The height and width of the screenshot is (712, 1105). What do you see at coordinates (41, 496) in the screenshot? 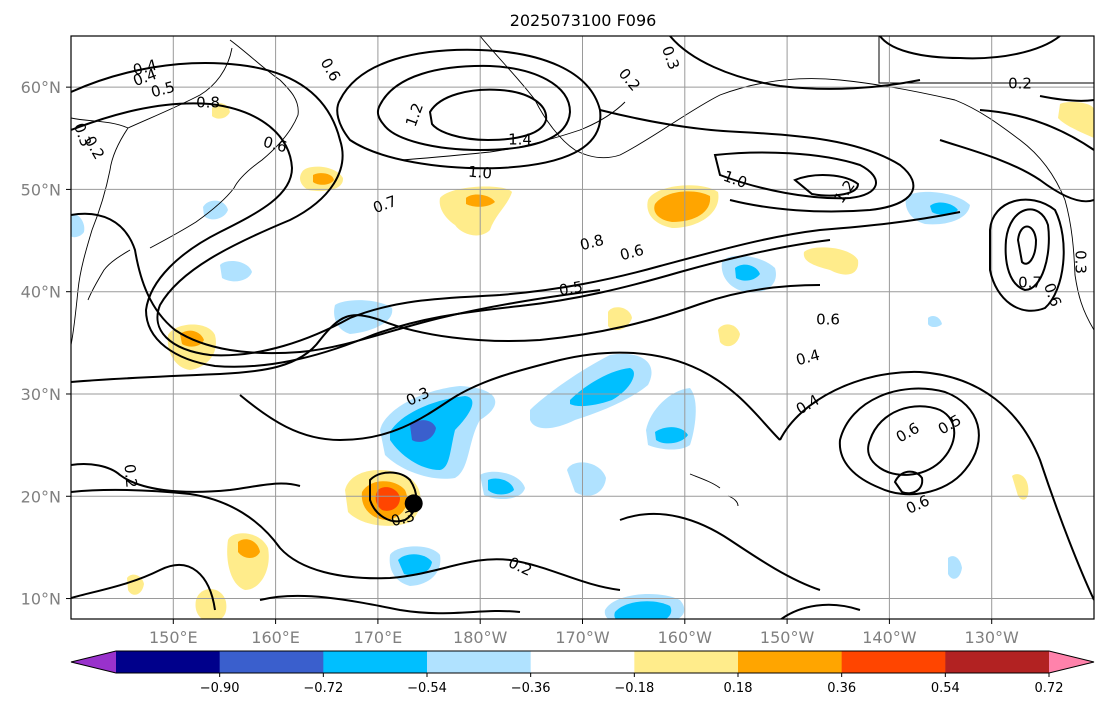
I see `latitude-label: 20°N` at bounding box center [41, 496].